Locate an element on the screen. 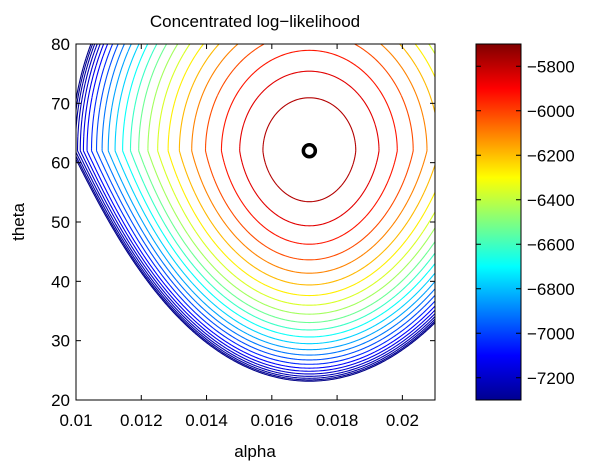 The height and width of the screenshot is (469, 600). y-tick-label: 40 is located at coordinates (60, 281).